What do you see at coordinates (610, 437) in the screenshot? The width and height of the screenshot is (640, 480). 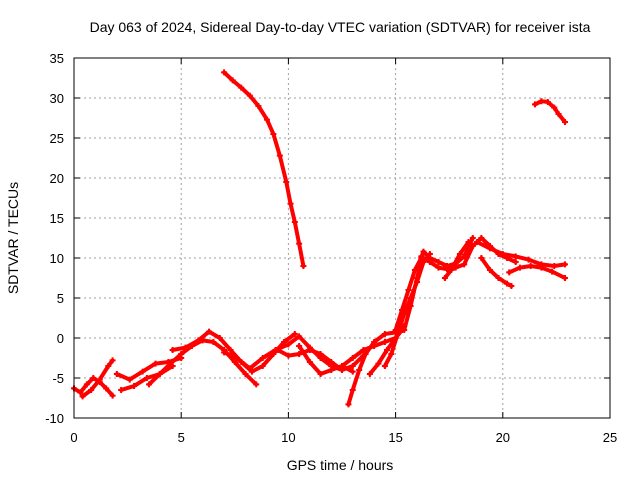 I see `x-tick-label: 25` at bounding box center [610, 437].